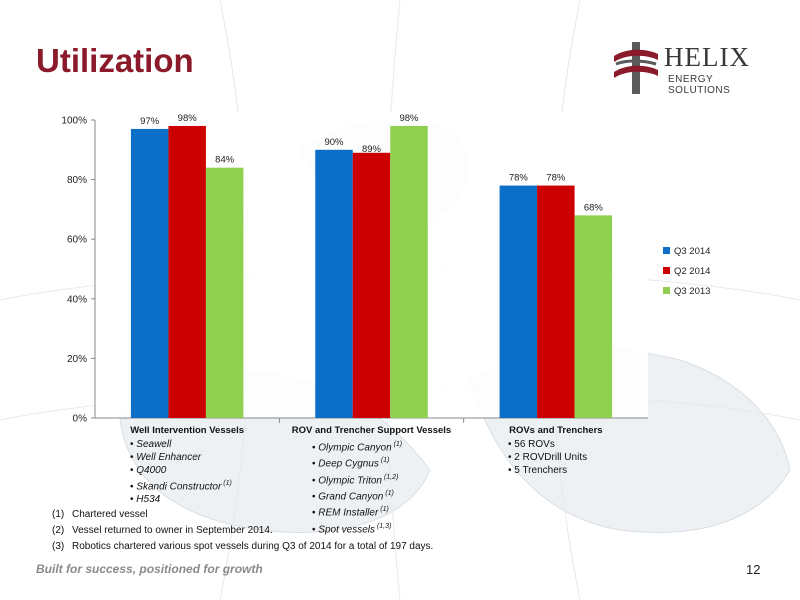  Describe the element at coordinates (150, 121) in the screenshot. I see `bar-data-label: 97%` at that location.